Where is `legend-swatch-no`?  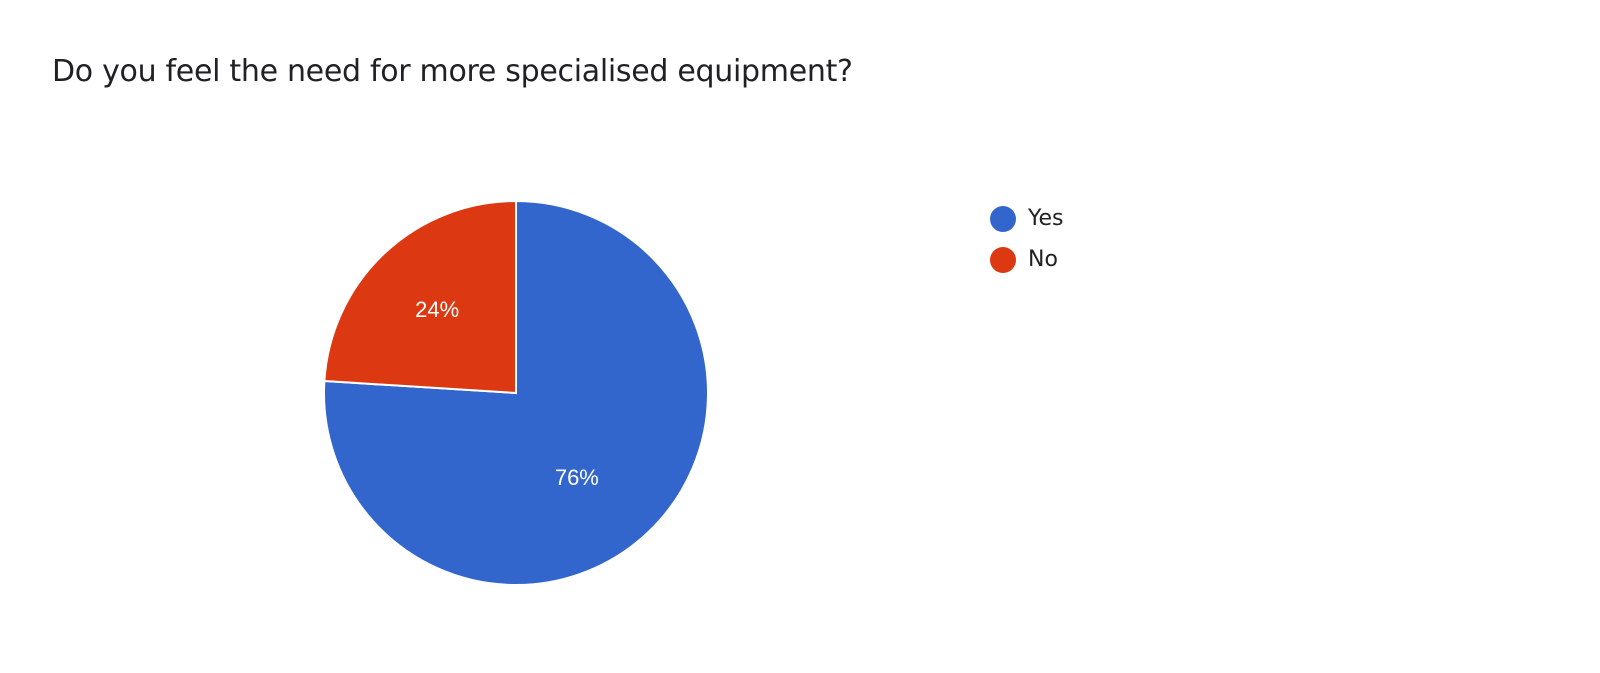
legend-swatch-no is located at coordinates (1003, 259).